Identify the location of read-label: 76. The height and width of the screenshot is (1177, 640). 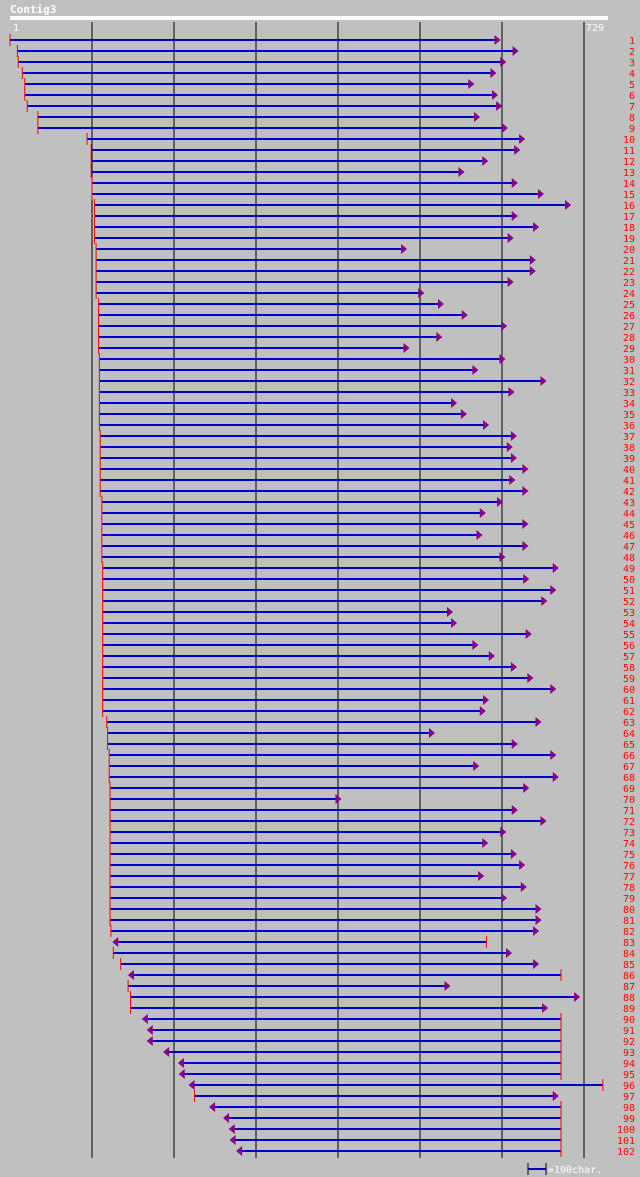
(629, 866).